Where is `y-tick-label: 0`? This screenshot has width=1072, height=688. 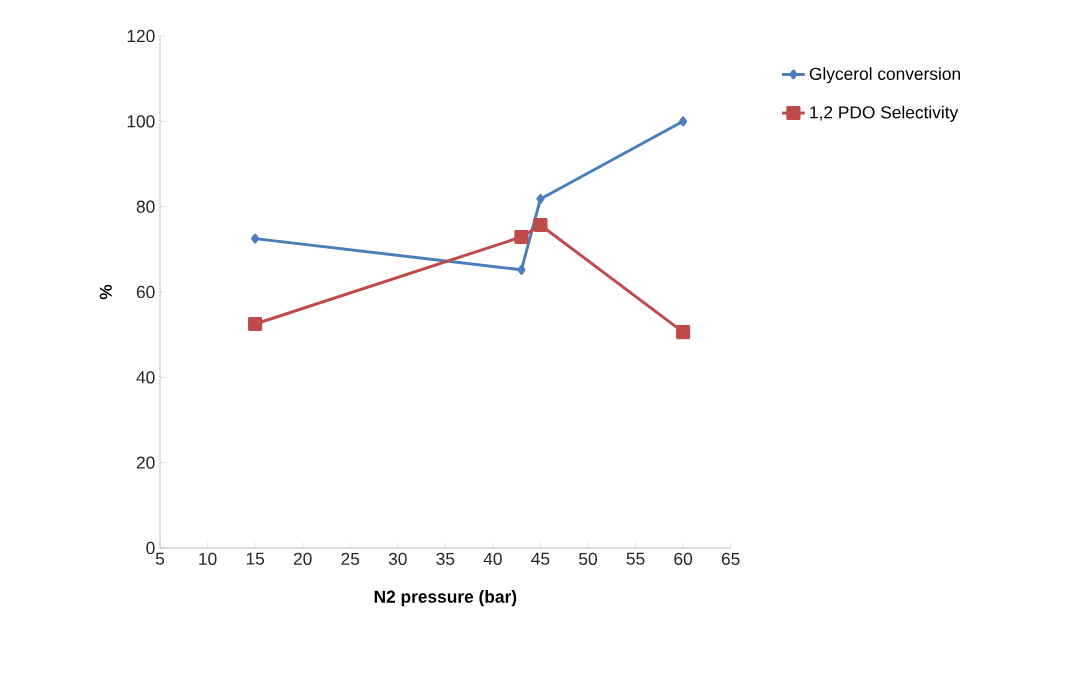
y-tick-label: 0 is located at coordinates (150, 548).